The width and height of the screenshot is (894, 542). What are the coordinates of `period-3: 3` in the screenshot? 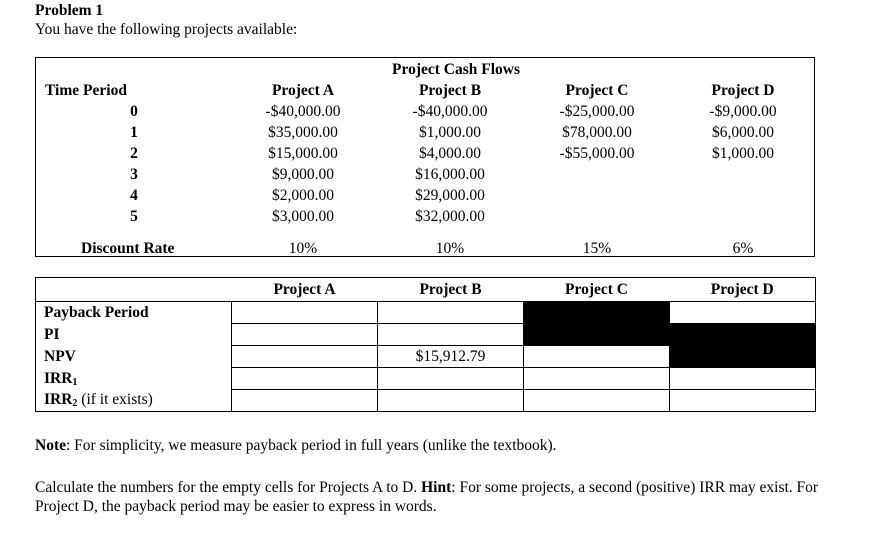 It's located at (134, 174).